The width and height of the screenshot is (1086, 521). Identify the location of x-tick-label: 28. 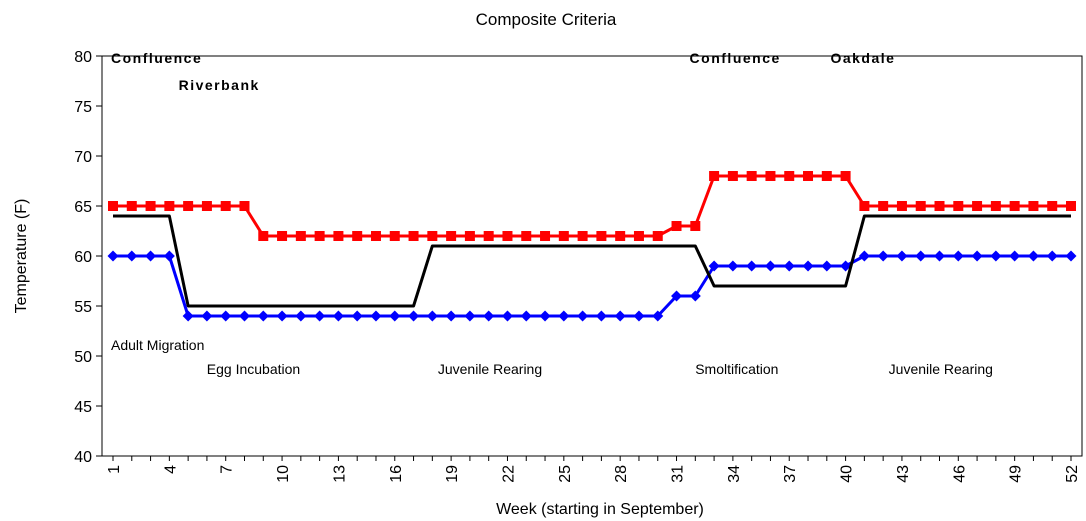
(621, 474).